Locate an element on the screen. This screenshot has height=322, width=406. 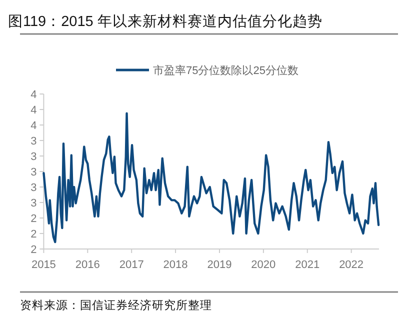
x-tick-label: 2022 is located at coordinates (351, 265).